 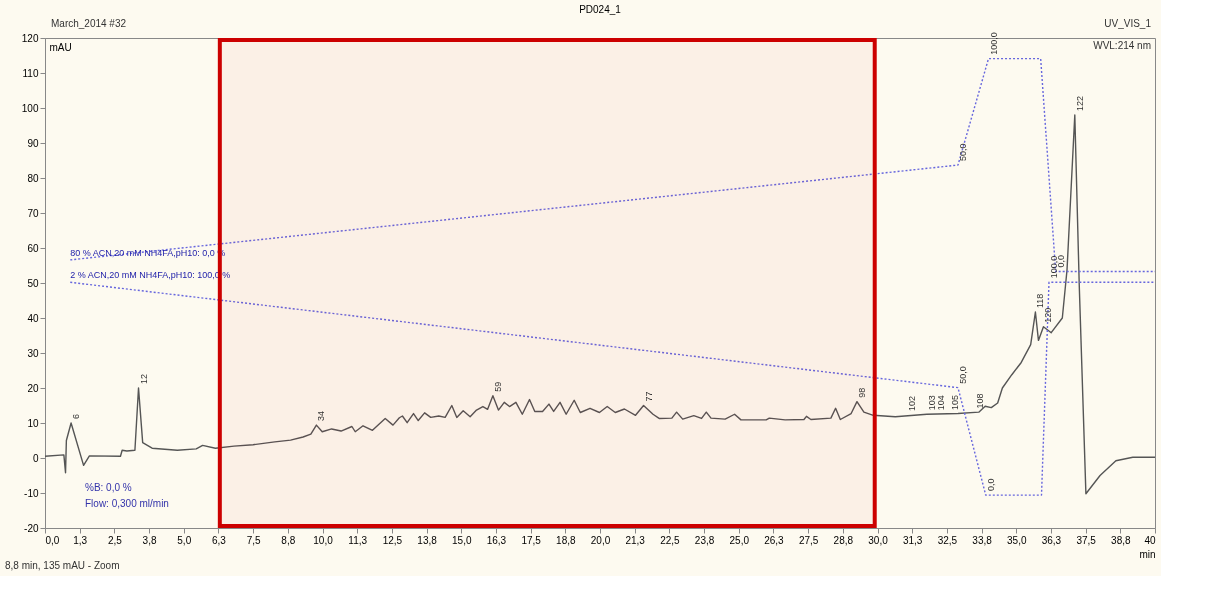 I want to click on x-tick-label: 21,3, so click(x=635, y=540).